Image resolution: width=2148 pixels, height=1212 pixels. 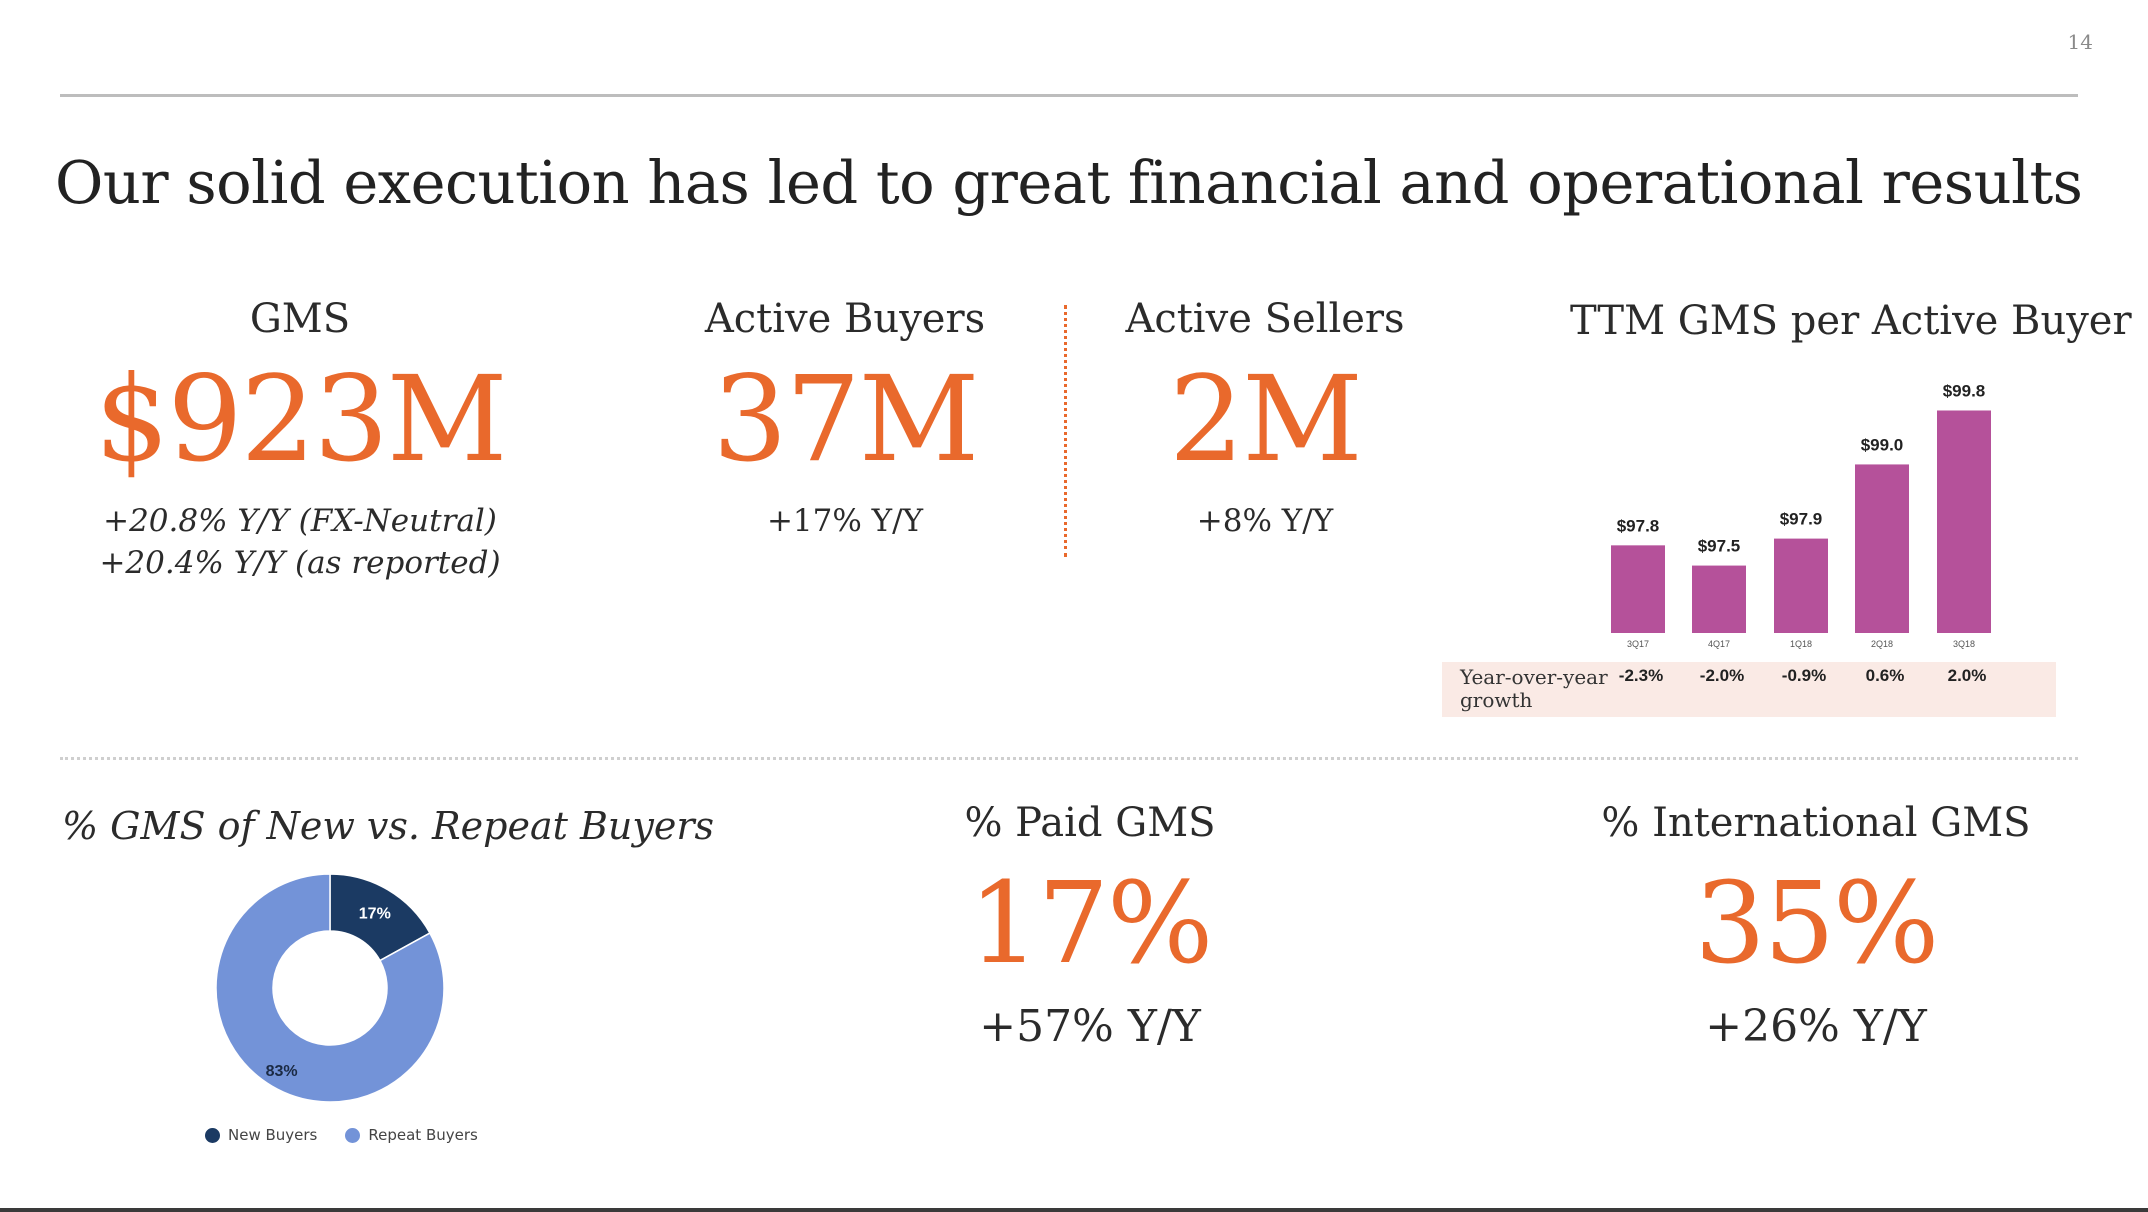 I want to click on active-buyers-growth: +17% Y/Y, so click(x=845, y=521).